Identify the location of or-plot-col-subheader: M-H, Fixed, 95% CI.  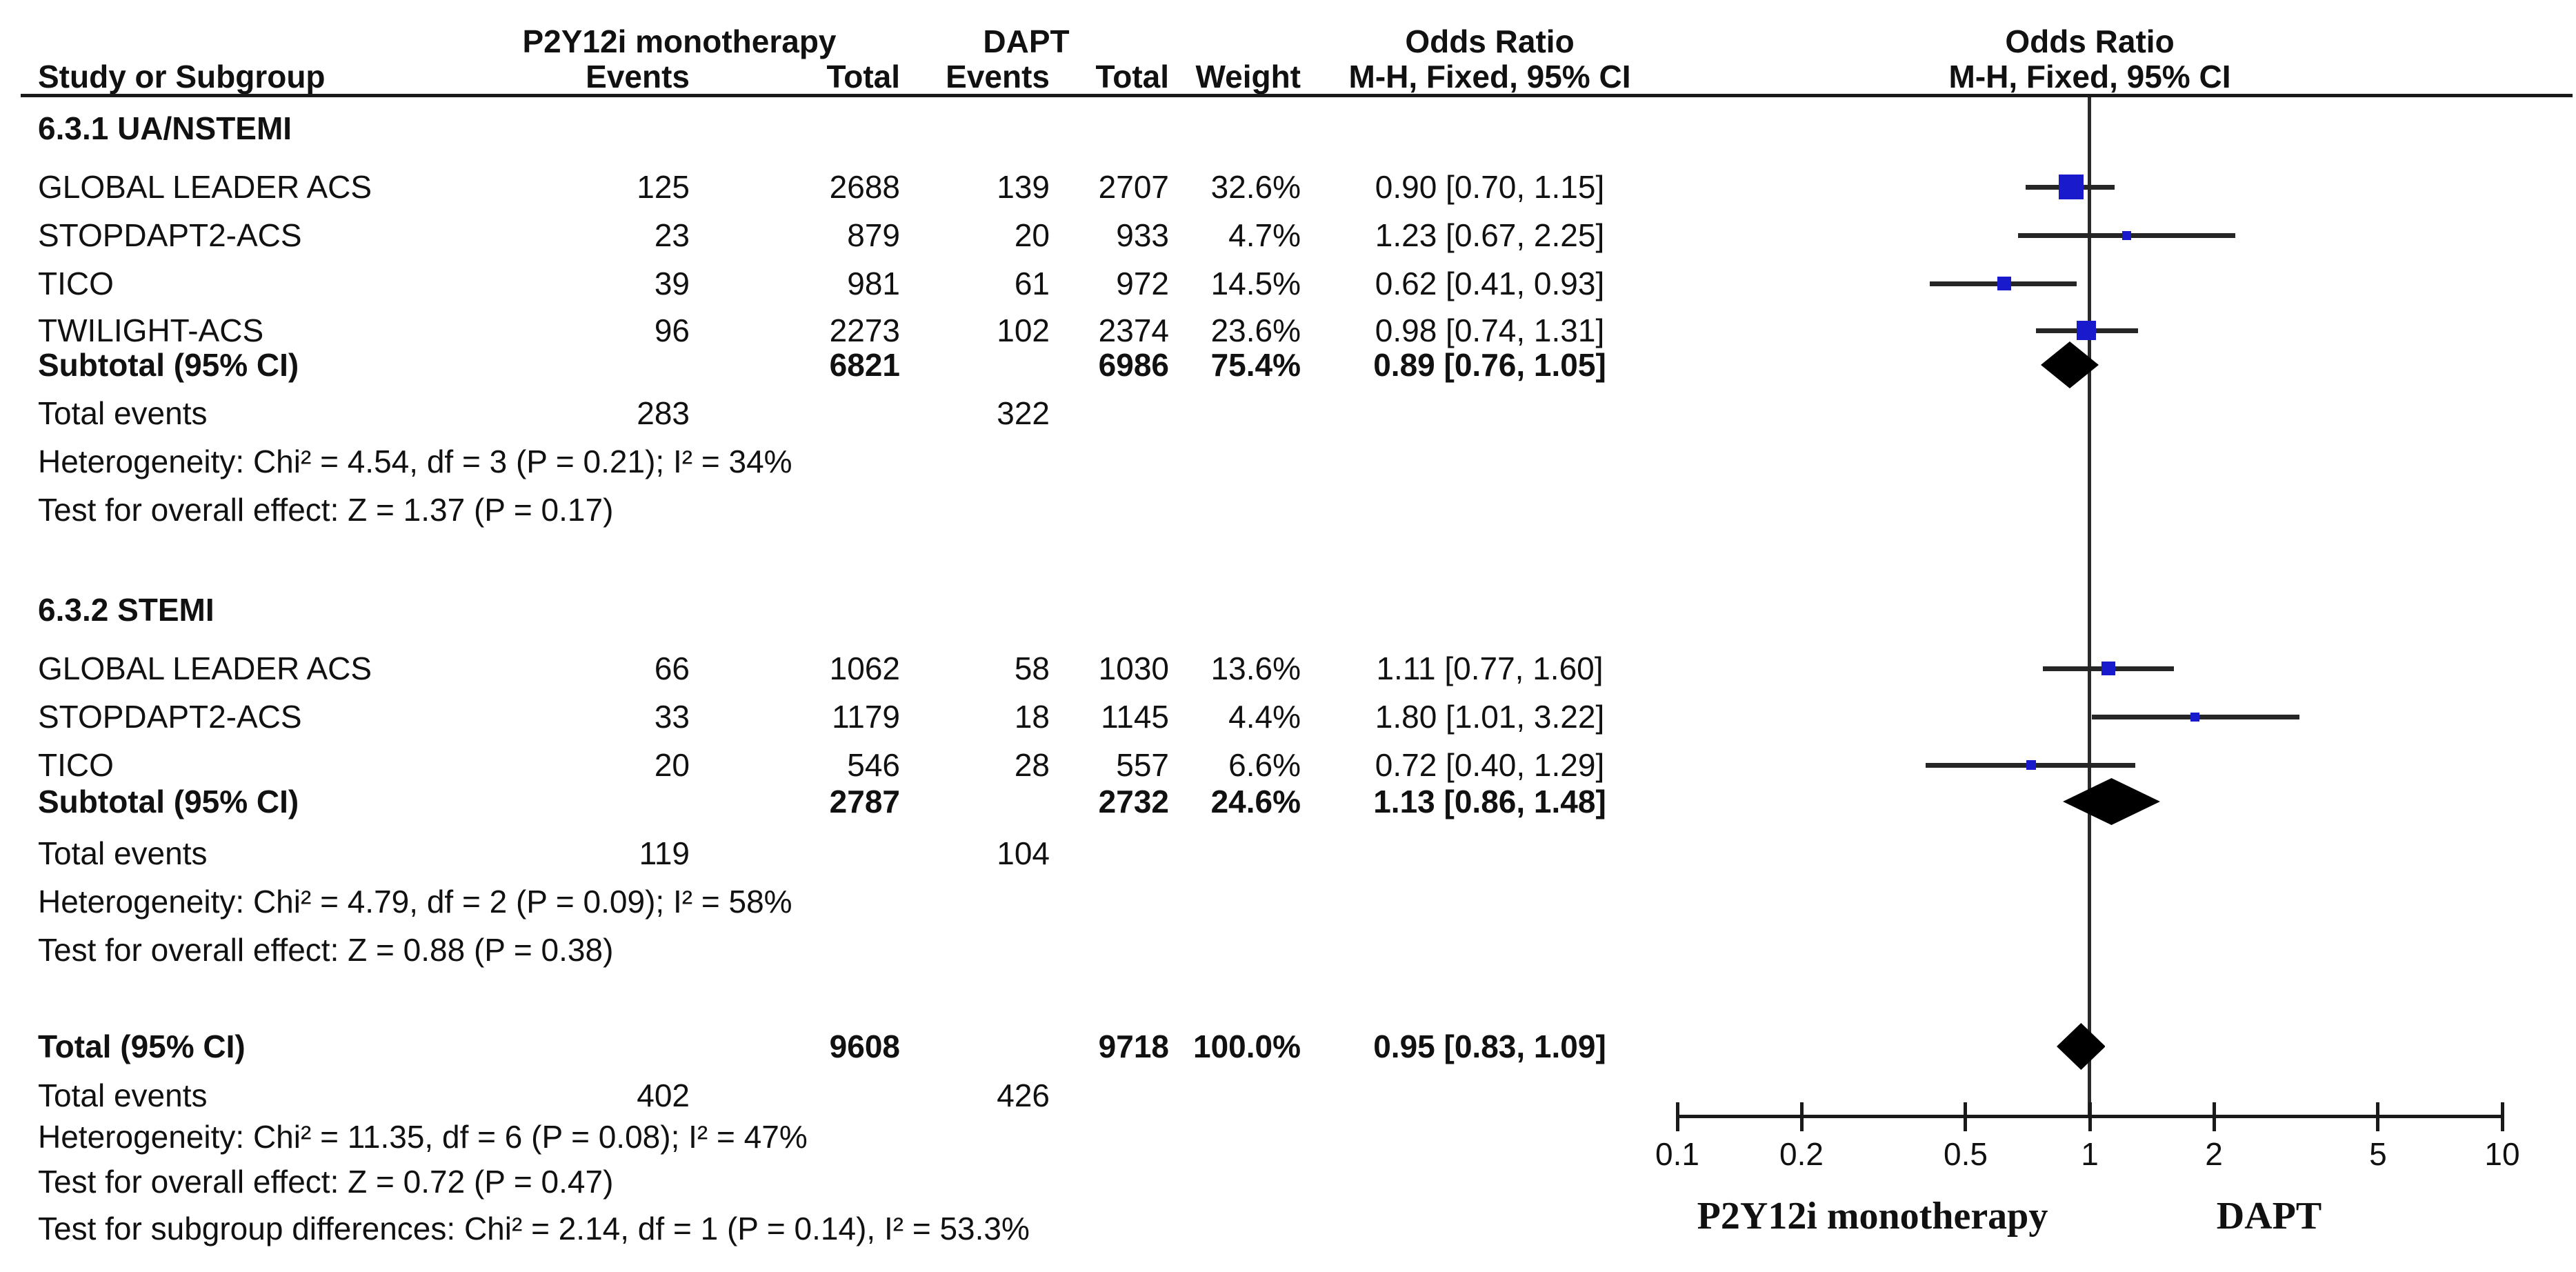
(2089, 77).